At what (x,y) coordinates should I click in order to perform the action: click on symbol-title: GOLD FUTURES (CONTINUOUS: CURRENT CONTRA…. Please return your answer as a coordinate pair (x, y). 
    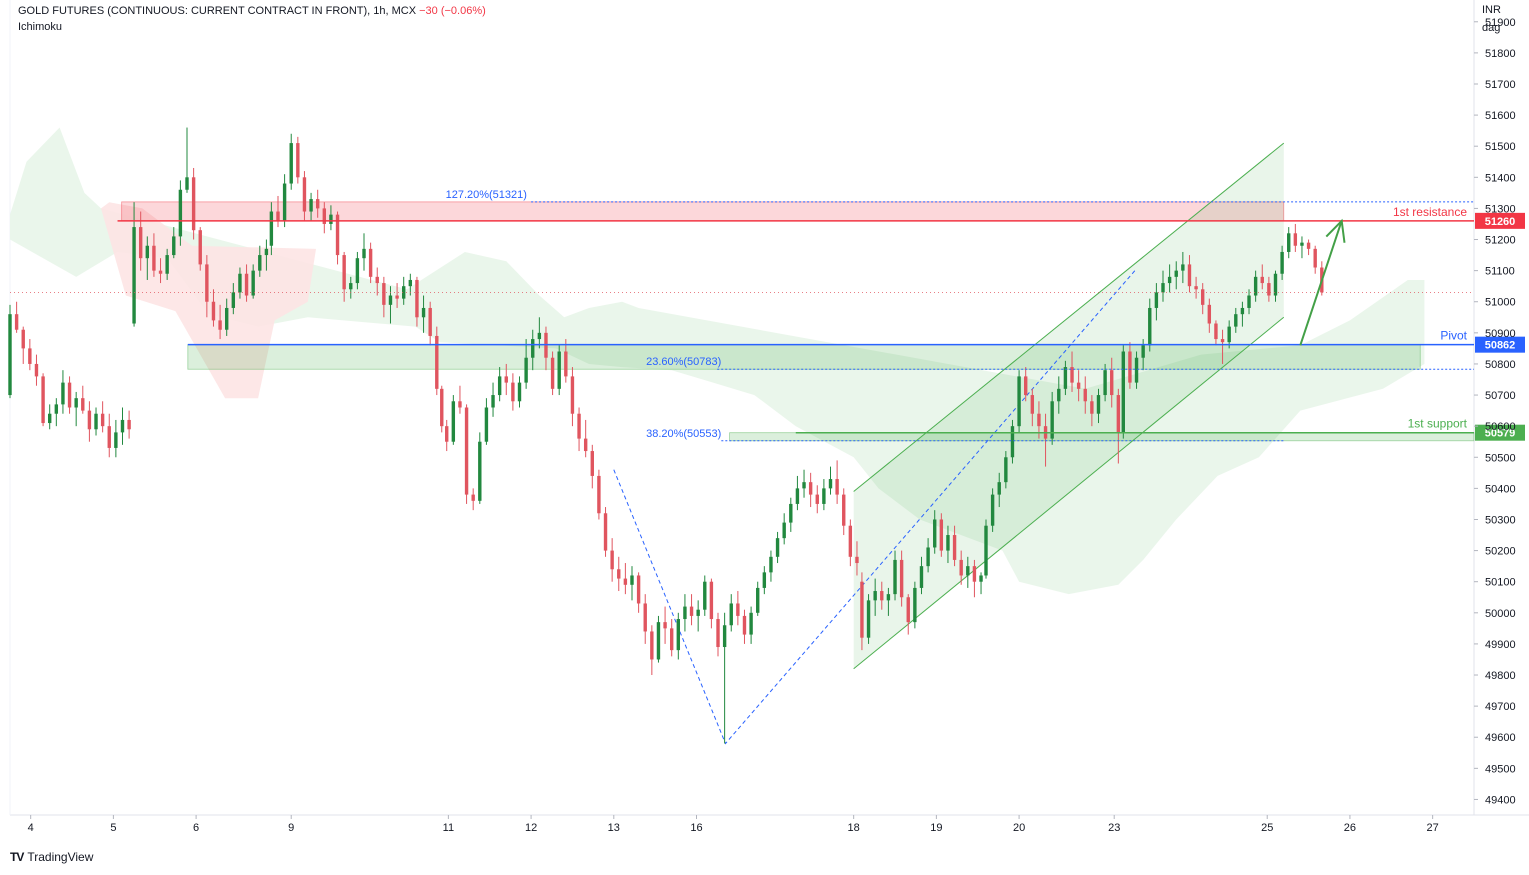
    Looking at the image, I should click on (217, 11).